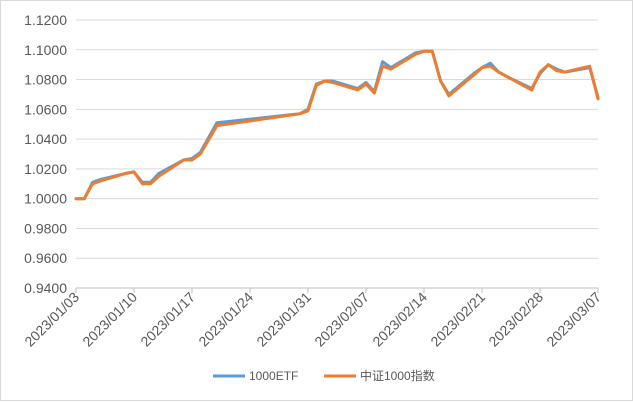 The image size is (633, 402). What do you see at coordinates (324, 375) in the screenshot?
I see `legend: 1000ETF 中证1000指数` at bounding box center [324, 375].